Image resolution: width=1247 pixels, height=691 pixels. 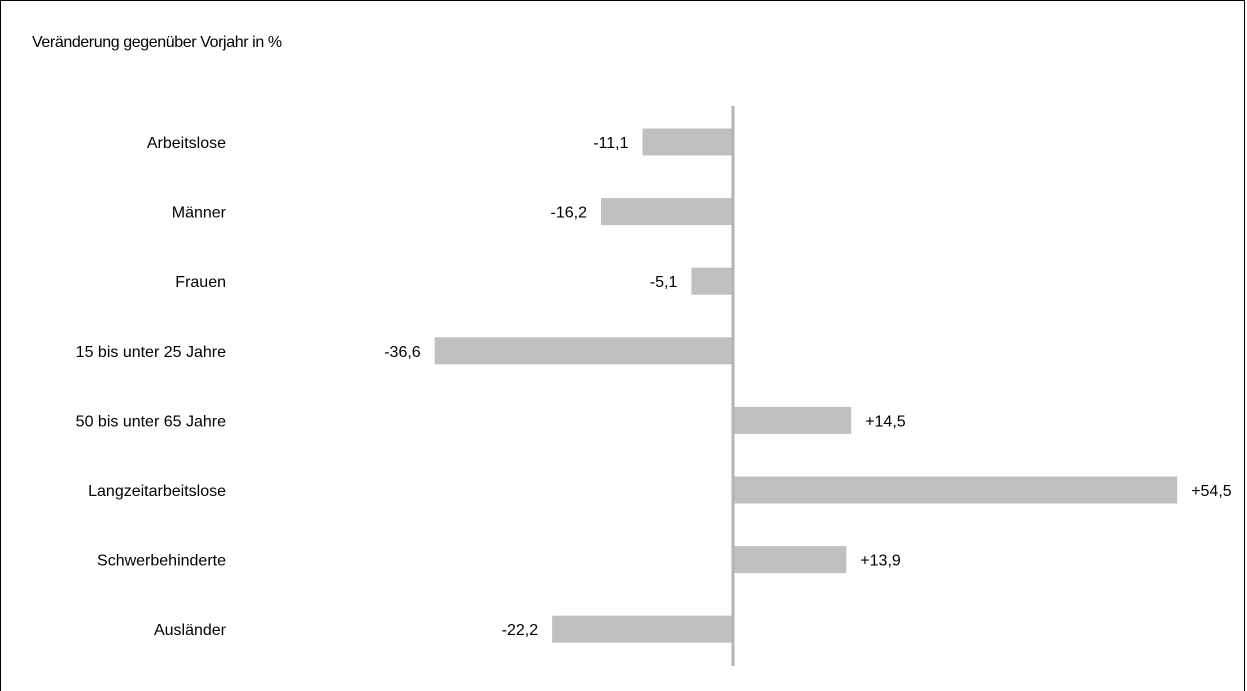 I want to click on value-label: -36,6, so click(x=402, y=352).